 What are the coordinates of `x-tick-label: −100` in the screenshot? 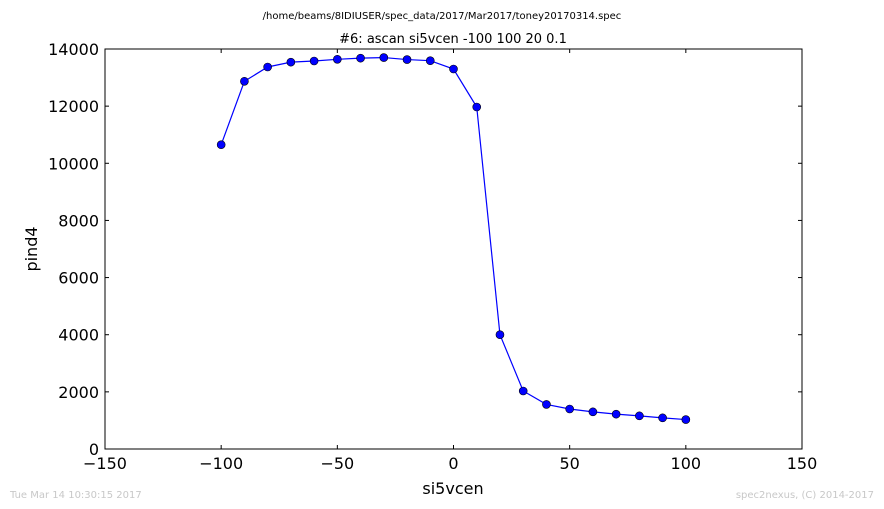 It's located at (221, 463).